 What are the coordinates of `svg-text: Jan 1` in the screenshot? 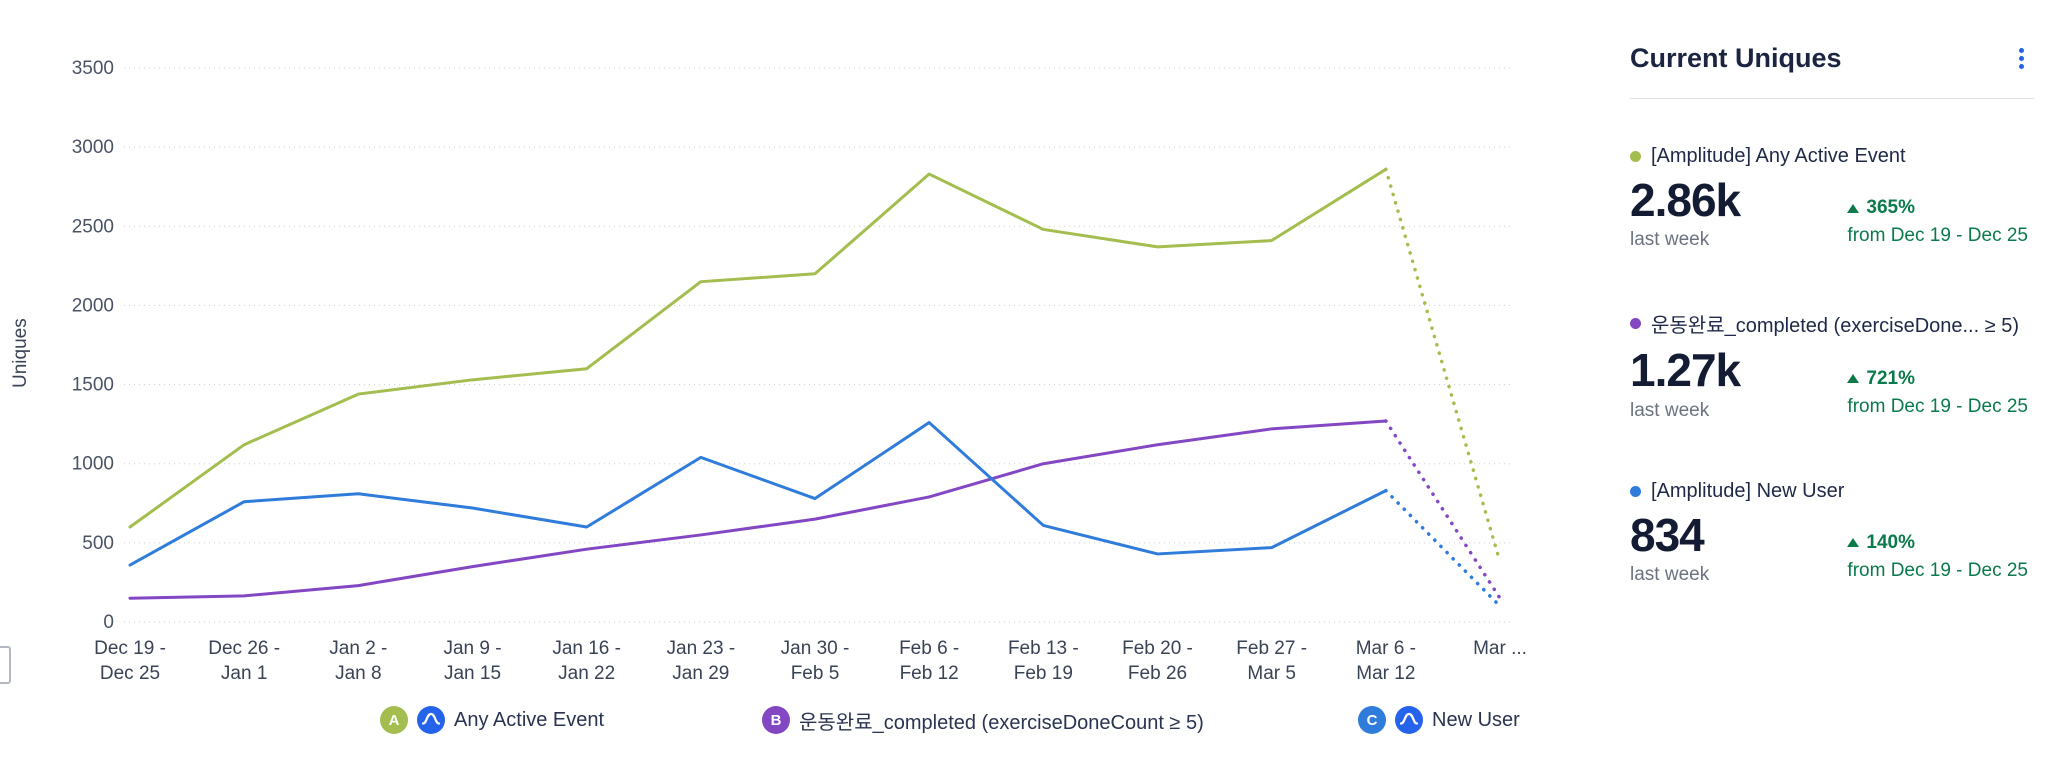 It's located at (244, 673).